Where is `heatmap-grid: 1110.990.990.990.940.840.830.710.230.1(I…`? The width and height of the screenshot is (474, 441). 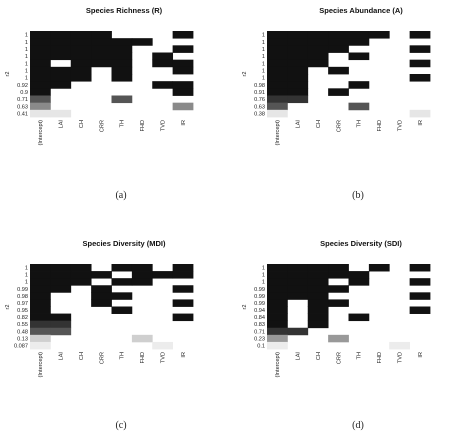
heatmap-grid: 1110.990.990.990.940.840.830.710.230.1(I… is located at coordinates (342, 321).